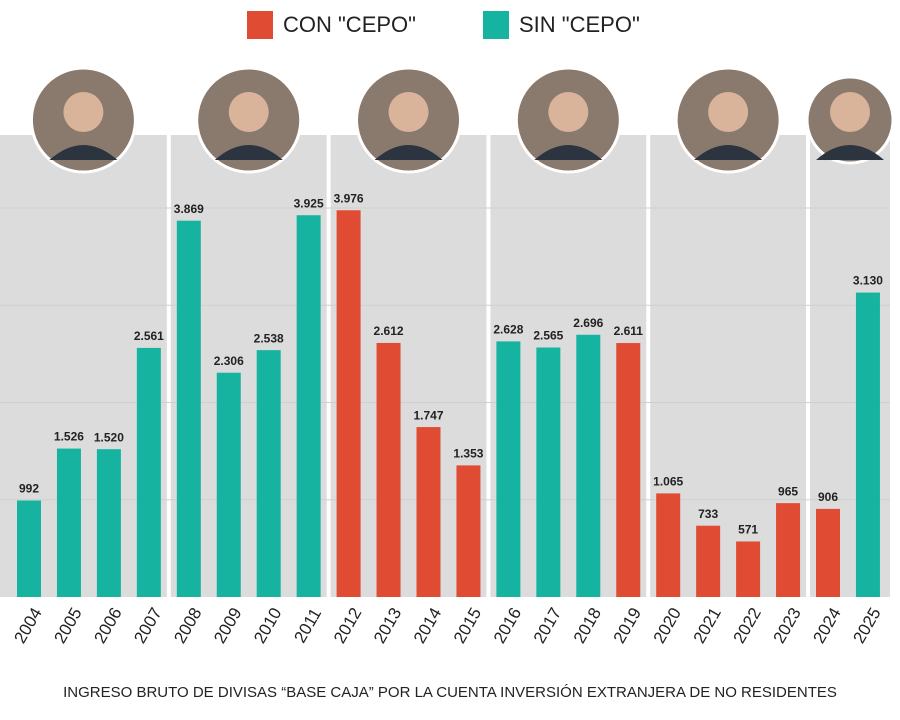 The image size is (900, 720). Describe the element at coordinates (149, 336) in the screenshot. I see `value-label: 2.561` at that location.